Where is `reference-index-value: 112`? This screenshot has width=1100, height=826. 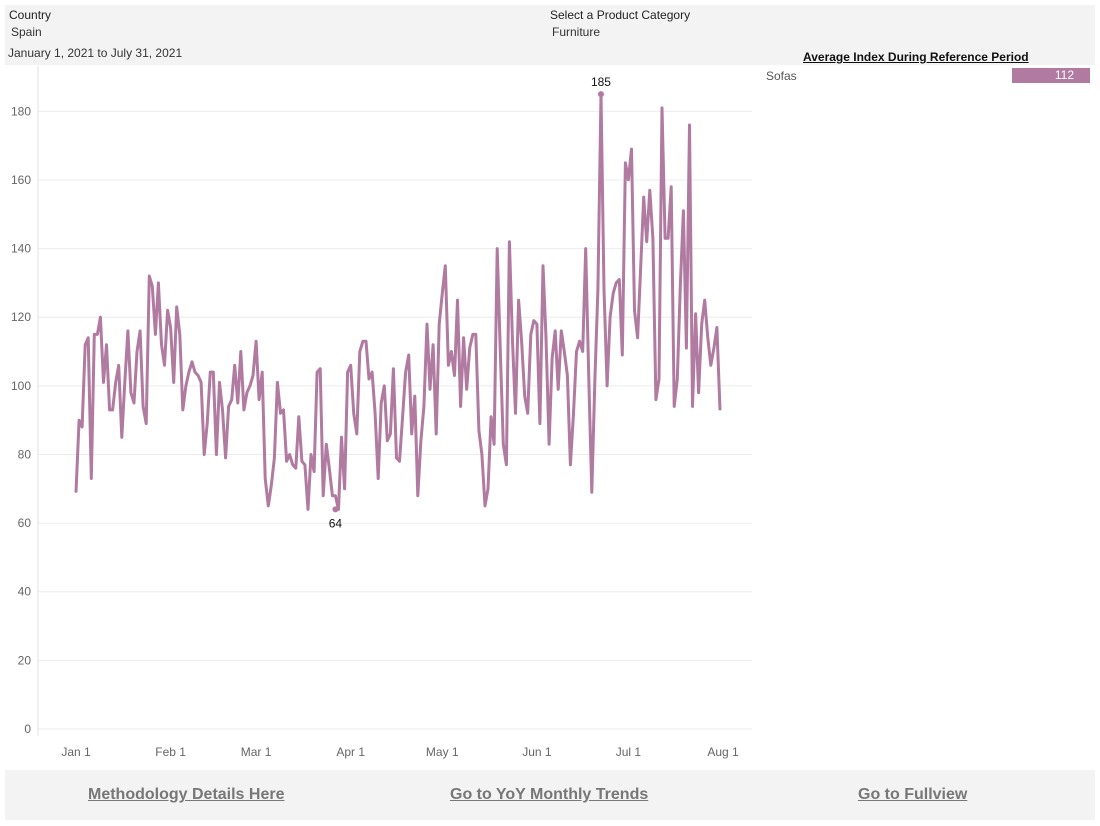 reference-index-value: 112 is located at coordinates (1064, 75).